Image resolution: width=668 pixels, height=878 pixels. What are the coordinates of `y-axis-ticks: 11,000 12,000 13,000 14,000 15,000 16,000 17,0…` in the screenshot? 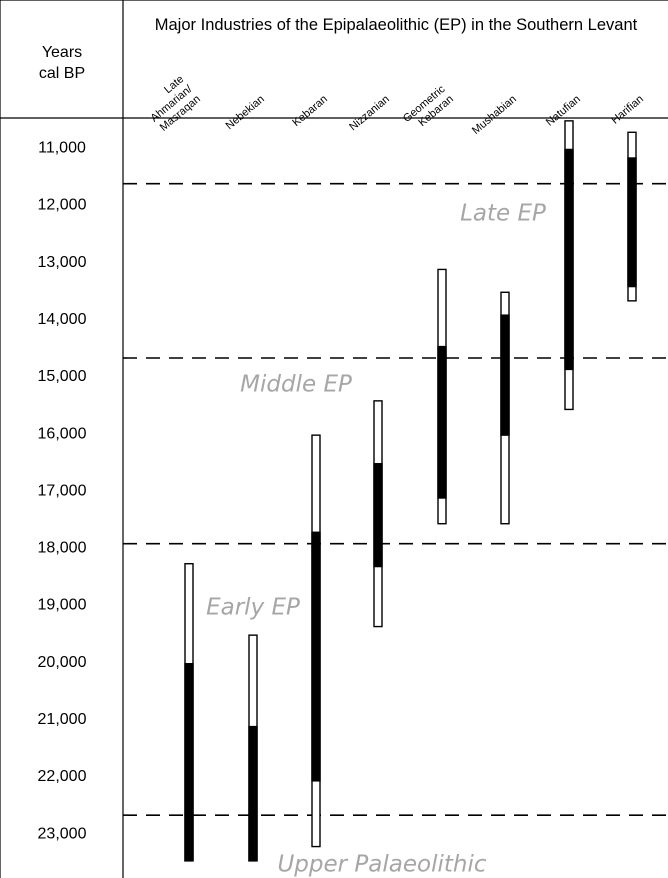 It's located at (62, 491).